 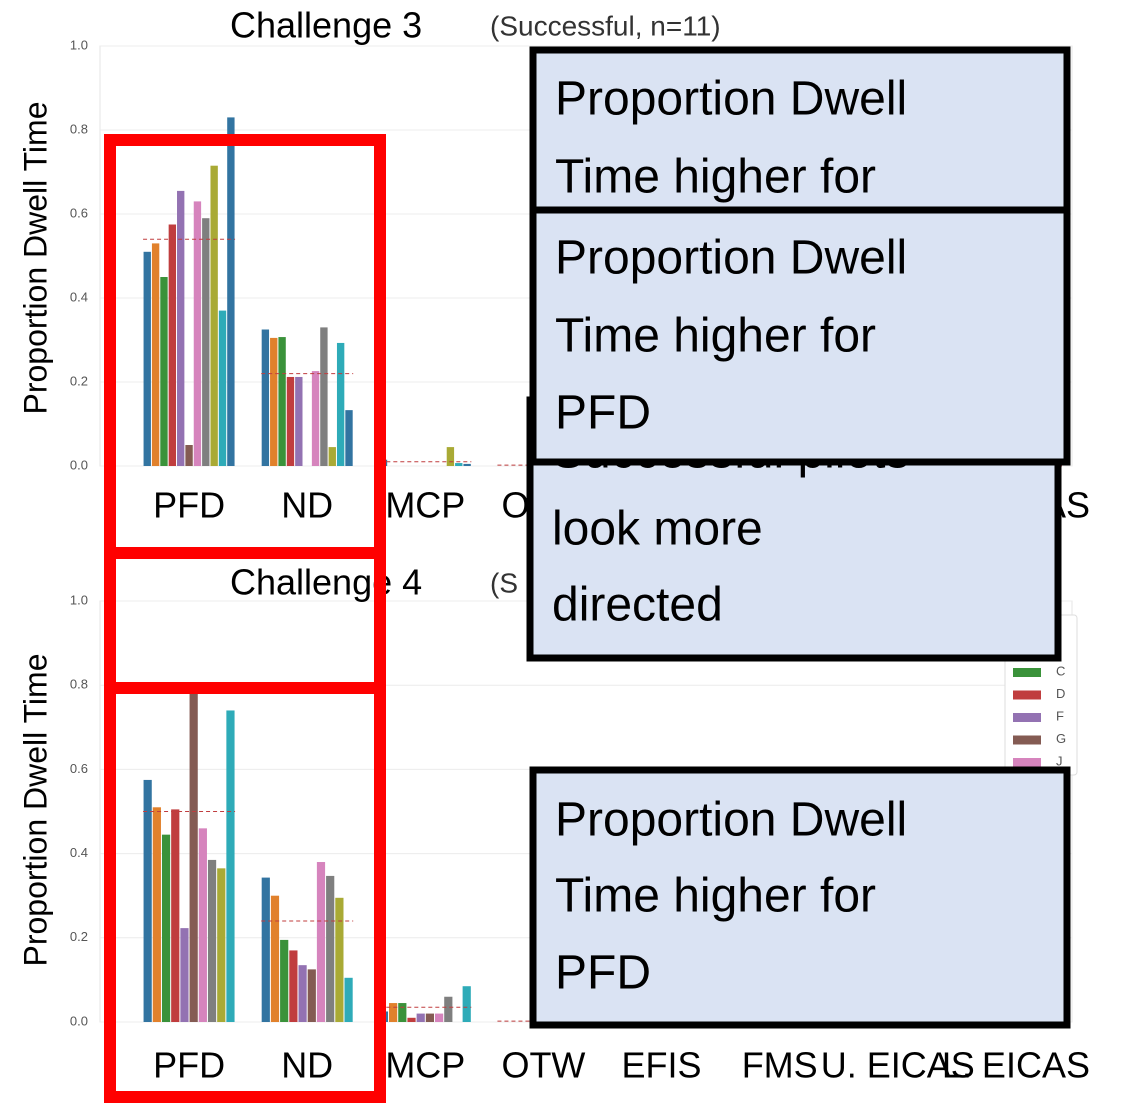 I want to click on legend-label: D, so click(x=1060, y=693).